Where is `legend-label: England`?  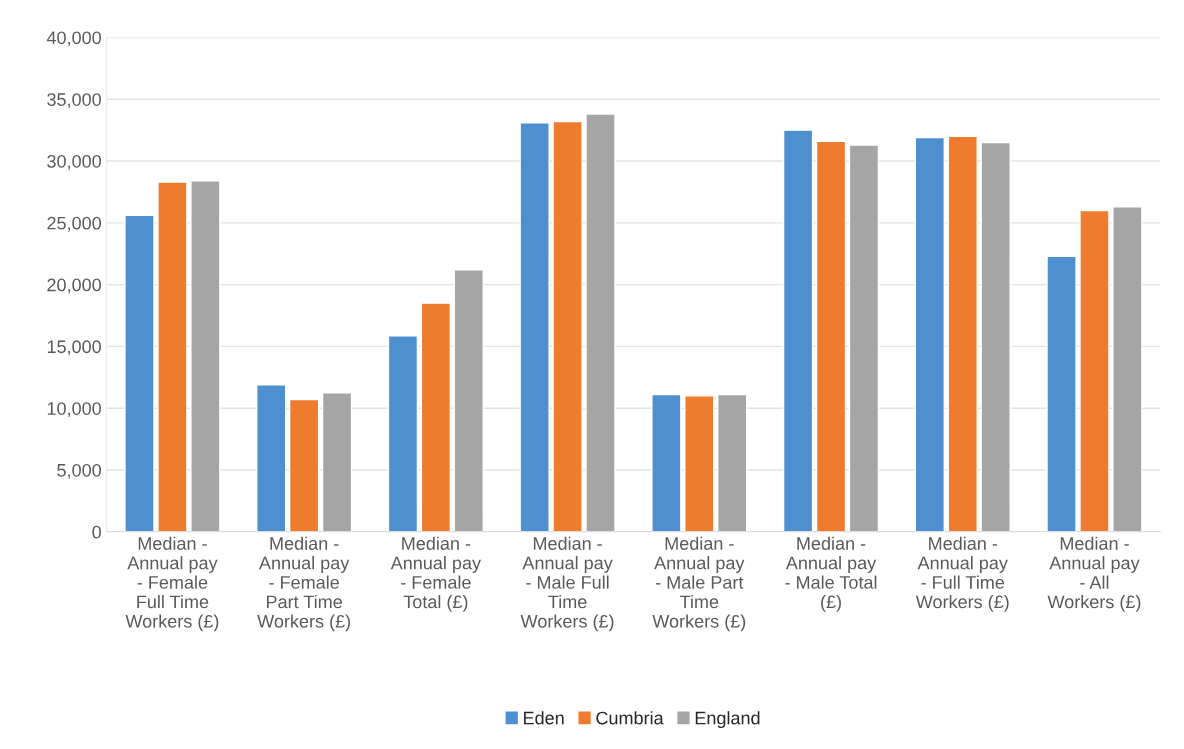
legend-label: England is located at coordinates (727, 719).